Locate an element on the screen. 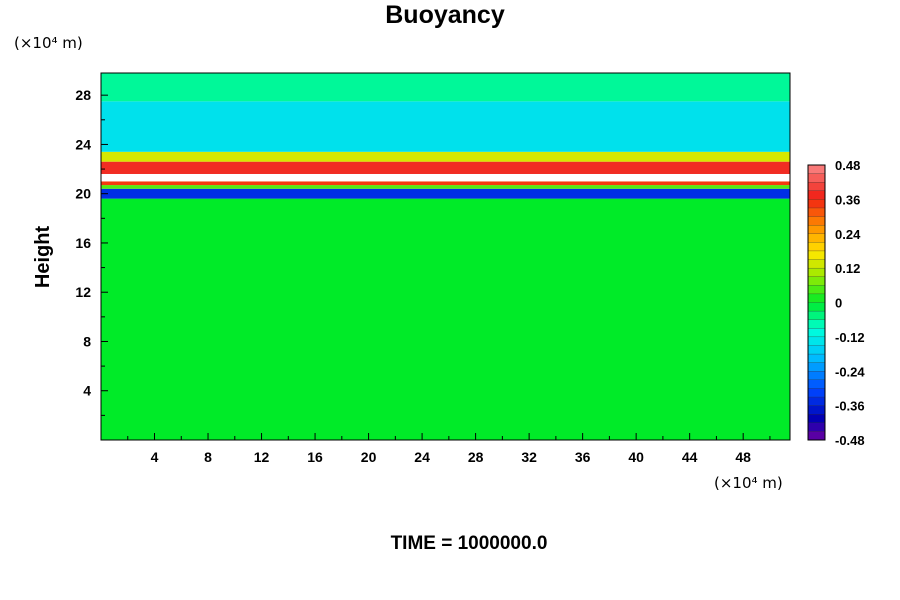 Image resolution: width=900 pixels, height=600 pixels. x-tick-label: 4 is located at coordinates (155, 457).